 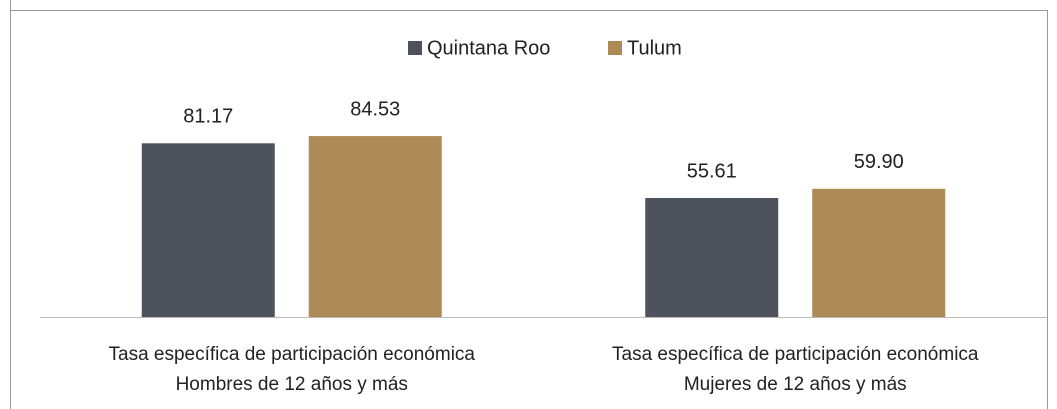 I want to click on data-label: 84.53, so click(x=375, y=109).